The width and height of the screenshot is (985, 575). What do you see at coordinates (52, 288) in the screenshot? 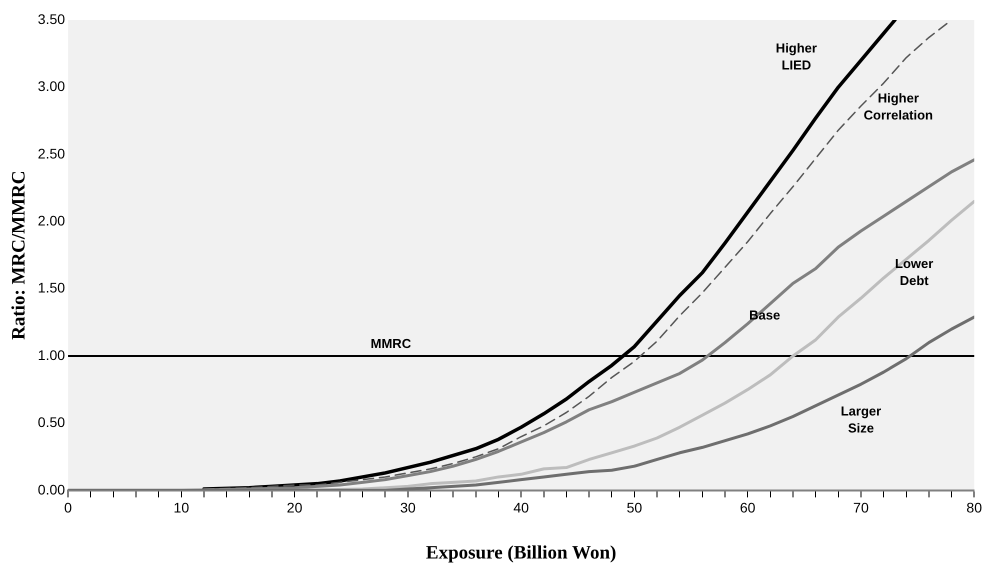
I see `y-tick-label: 1.50` at bounding box center [52, 288].